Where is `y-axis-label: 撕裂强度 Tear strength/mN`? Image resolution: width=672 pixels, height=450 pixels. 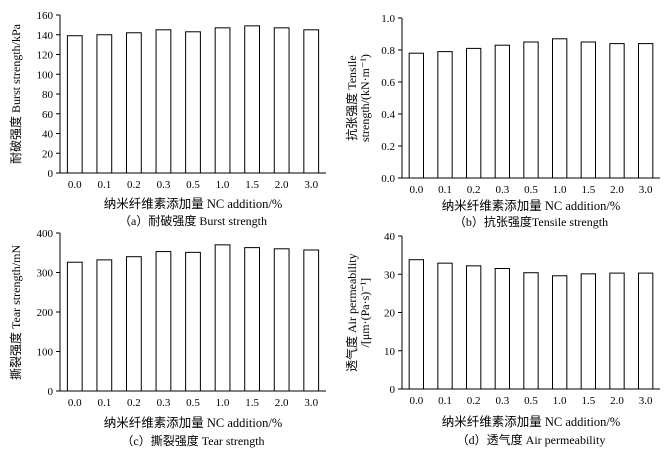 y-axis-label: 撕裂强度 Tear strength/mN is located at coordinates (16, 312).